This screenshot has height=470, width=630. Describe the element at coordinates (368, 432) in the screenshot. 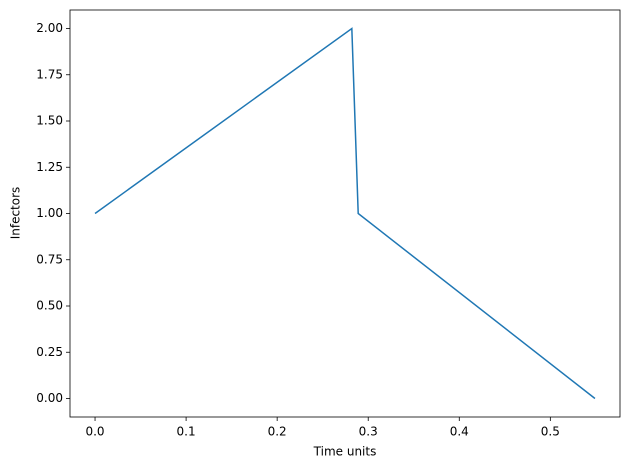

I see `x-tick-label: 0.3` at that location.